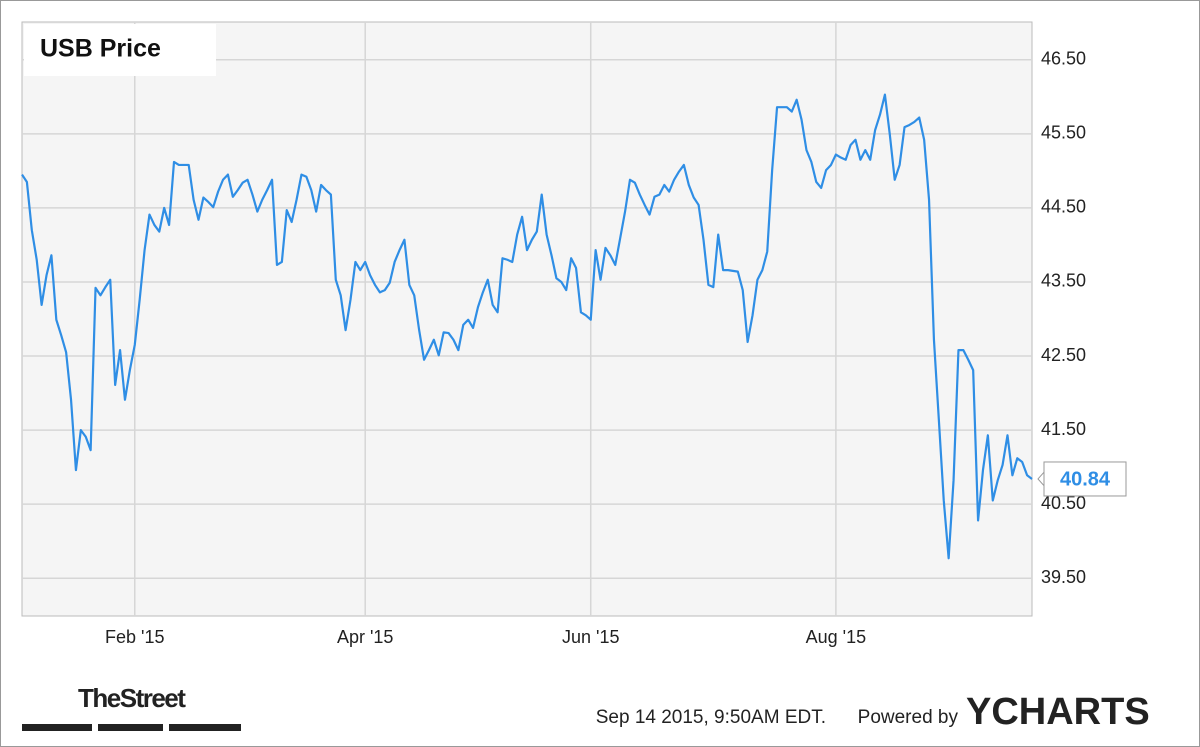 The height and width of the screenshot is (747, 1200). What do you see at coordinates (1063, 207) in the screenshot?
I see `y-tick-label: 44.50` at bounding box center [1063, 207].